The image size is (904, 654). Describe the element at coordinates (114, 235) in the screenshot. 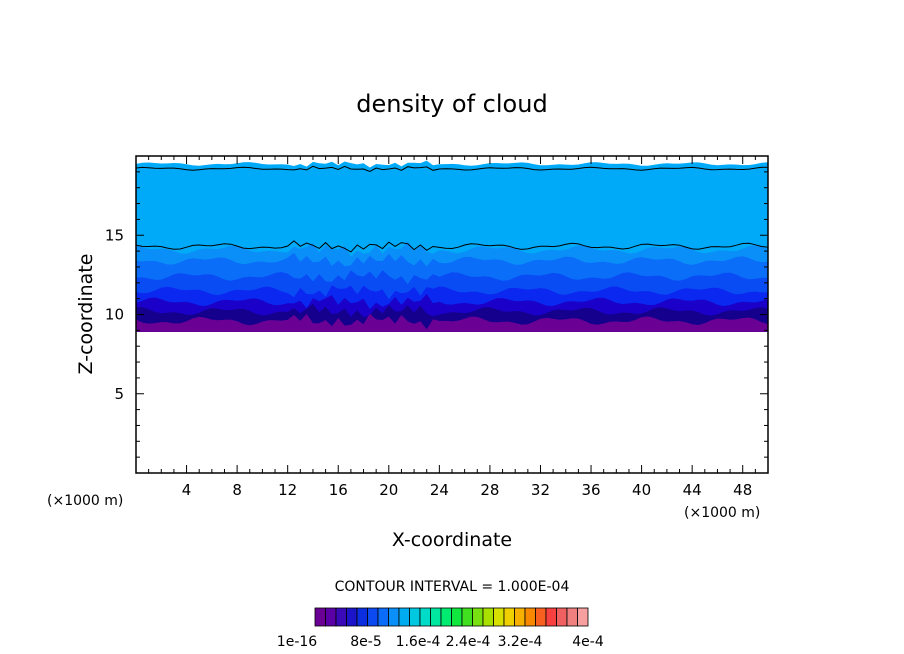

I see `y-tick-label: 15` at that location.